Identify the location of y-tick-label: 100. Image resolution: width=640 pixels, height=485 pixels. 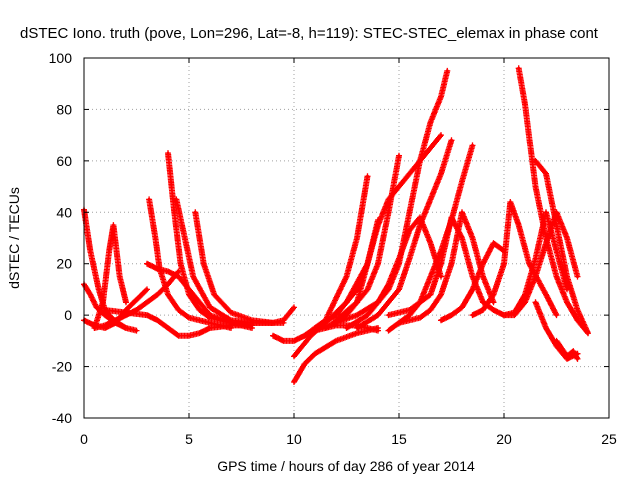
(61, 58).